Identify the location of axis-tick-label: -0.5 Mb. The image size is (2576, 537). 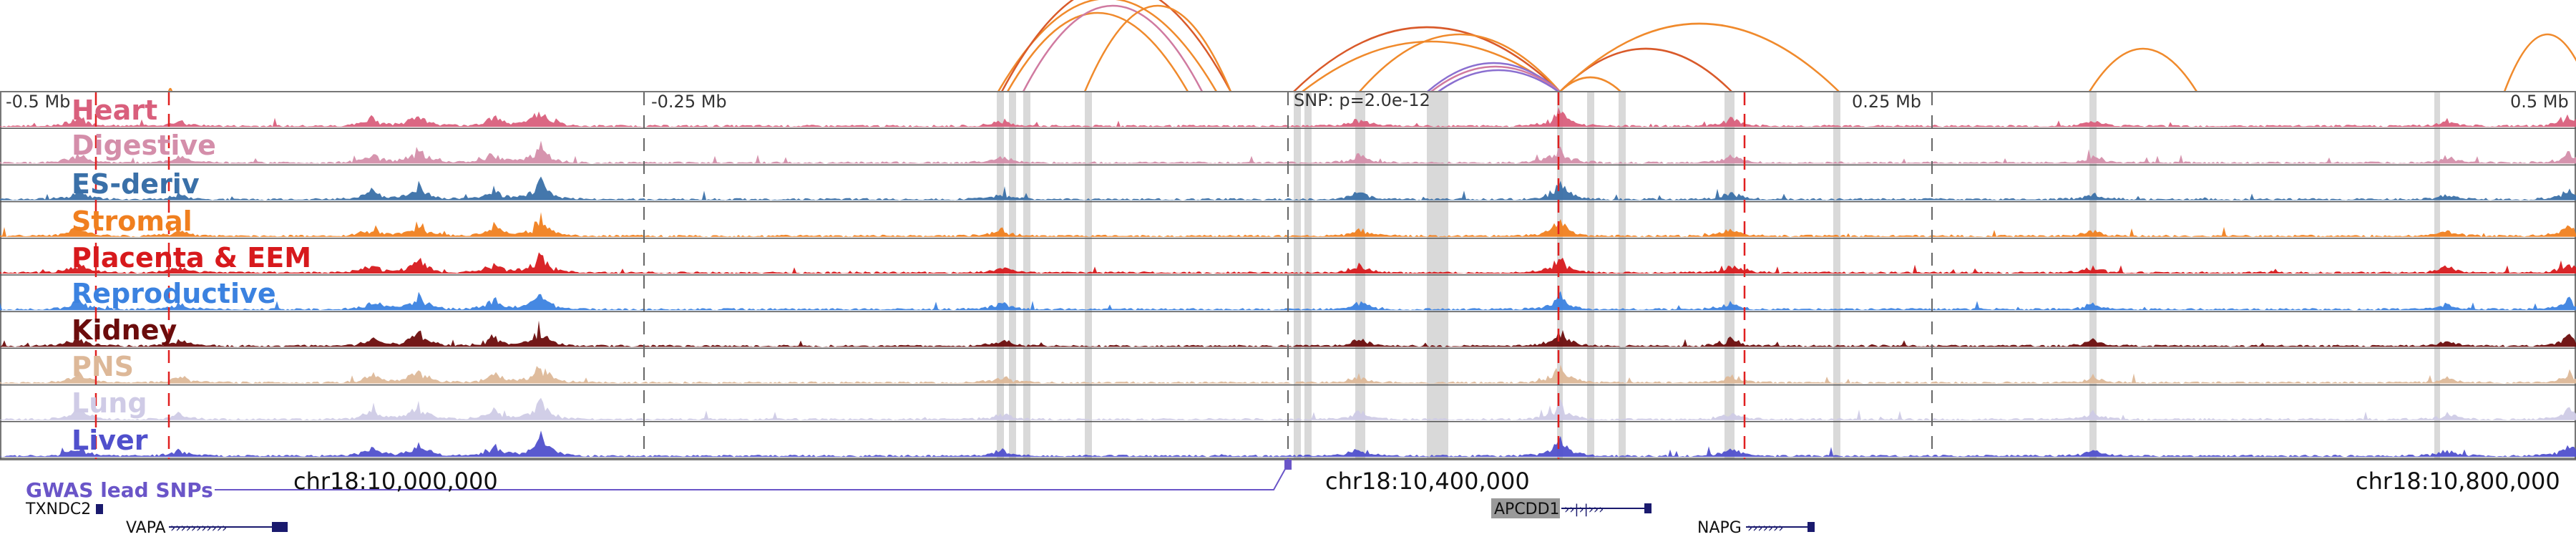
(38, 102).